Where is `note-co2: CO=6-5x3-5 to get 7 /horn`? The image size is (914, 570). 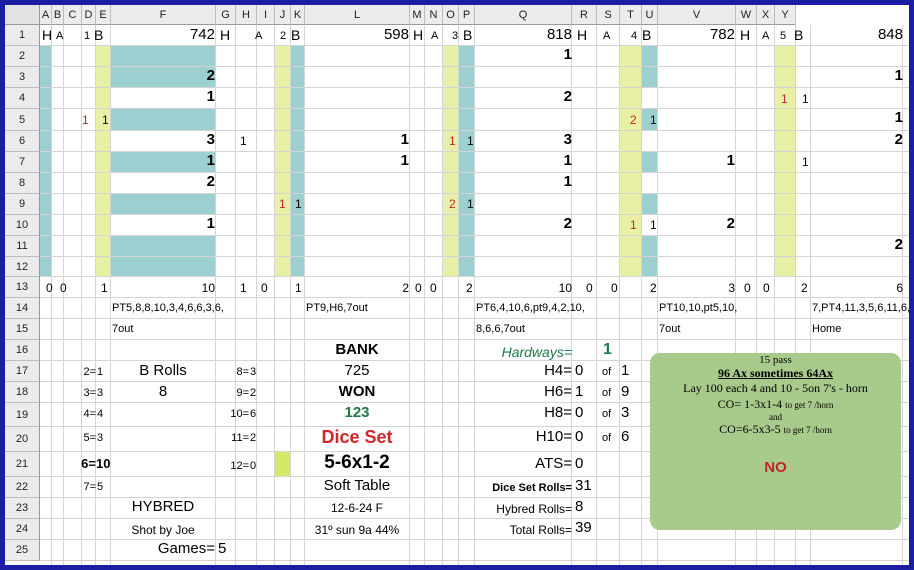
note-co2: CO=6-5x3-5 to get 7 /horn is located at coordinates (775, 429).